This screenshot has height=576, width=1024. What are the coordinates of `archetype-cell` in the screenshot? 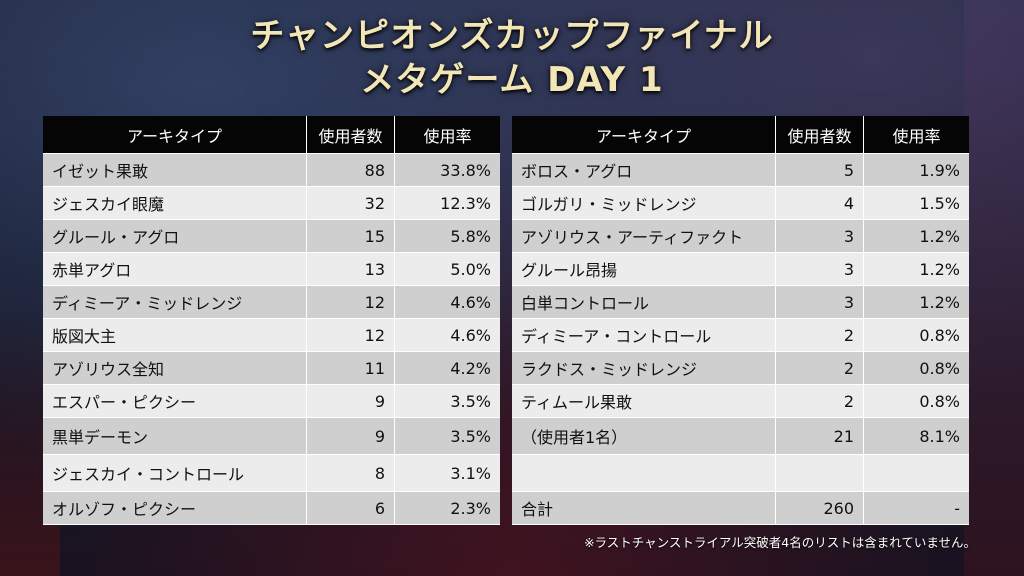 It's located at (644, 473).